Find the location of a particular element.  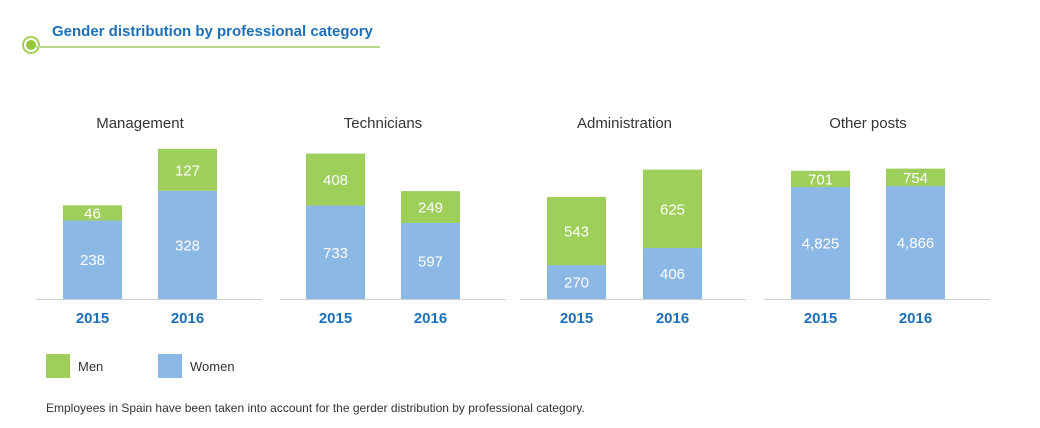

data-label: 328 is located at coordinates (187, 245).